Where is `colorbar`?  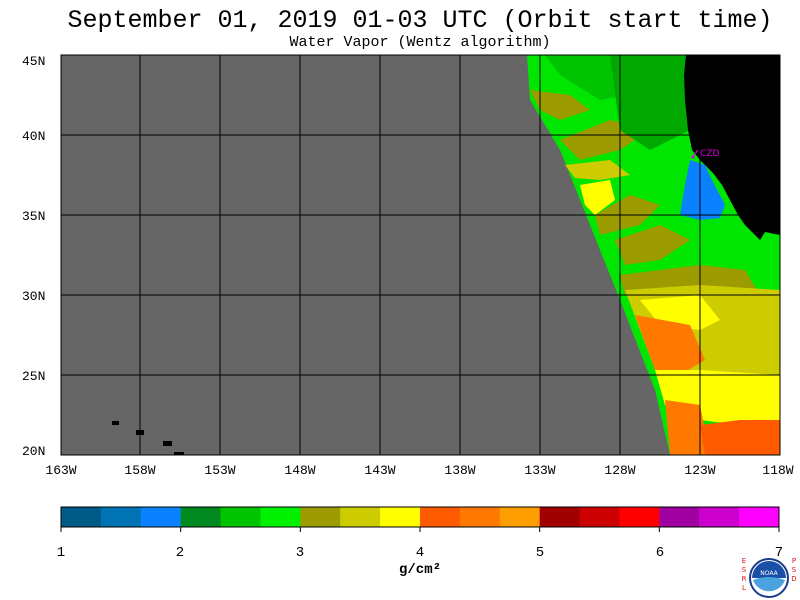
colorbar is located at coordinates (420, 519).